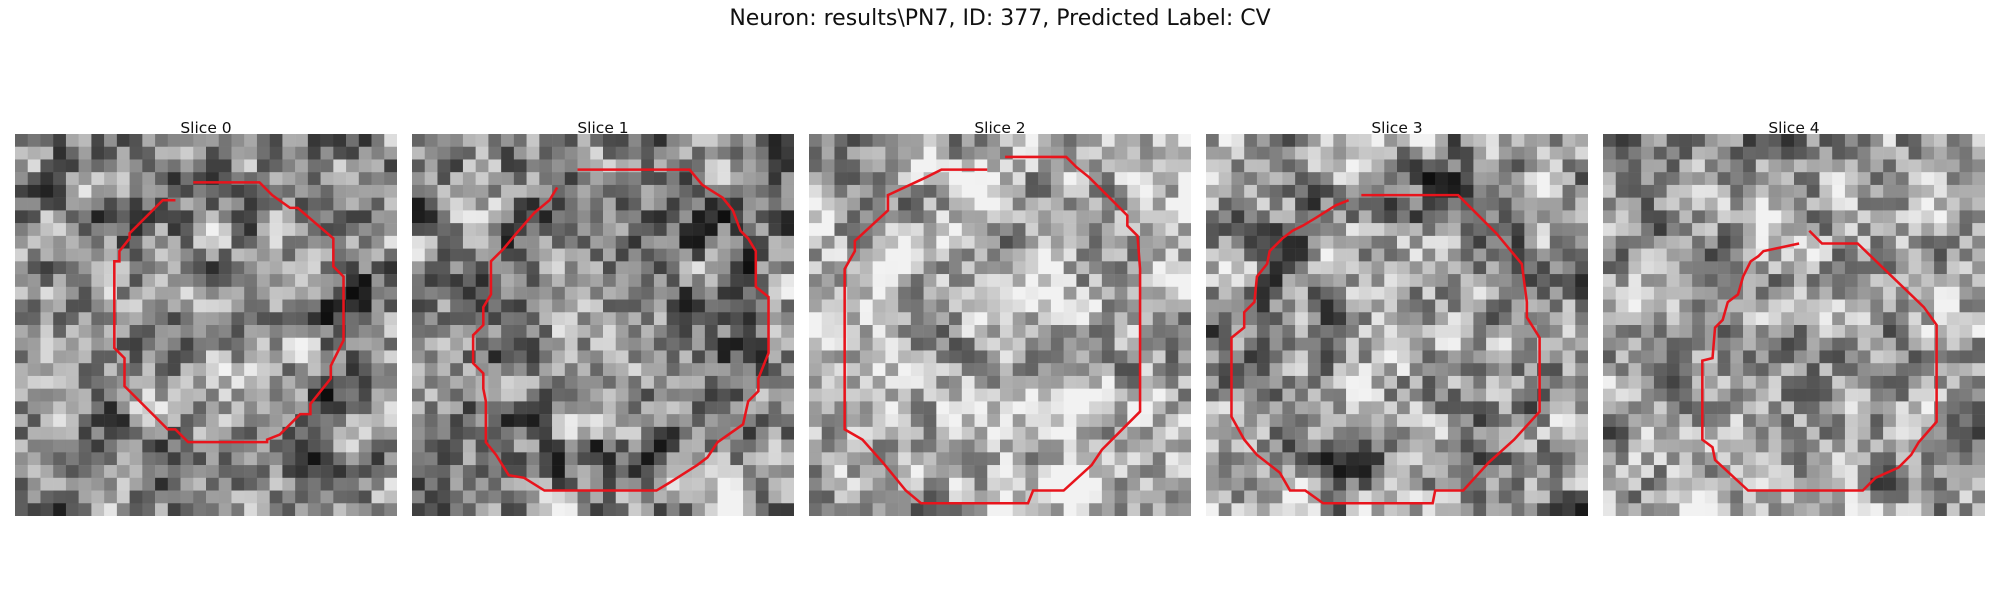  Describe the element at coordinates (206, 128) in the screenshot. I see `slice-title: Slice 0` at that location.